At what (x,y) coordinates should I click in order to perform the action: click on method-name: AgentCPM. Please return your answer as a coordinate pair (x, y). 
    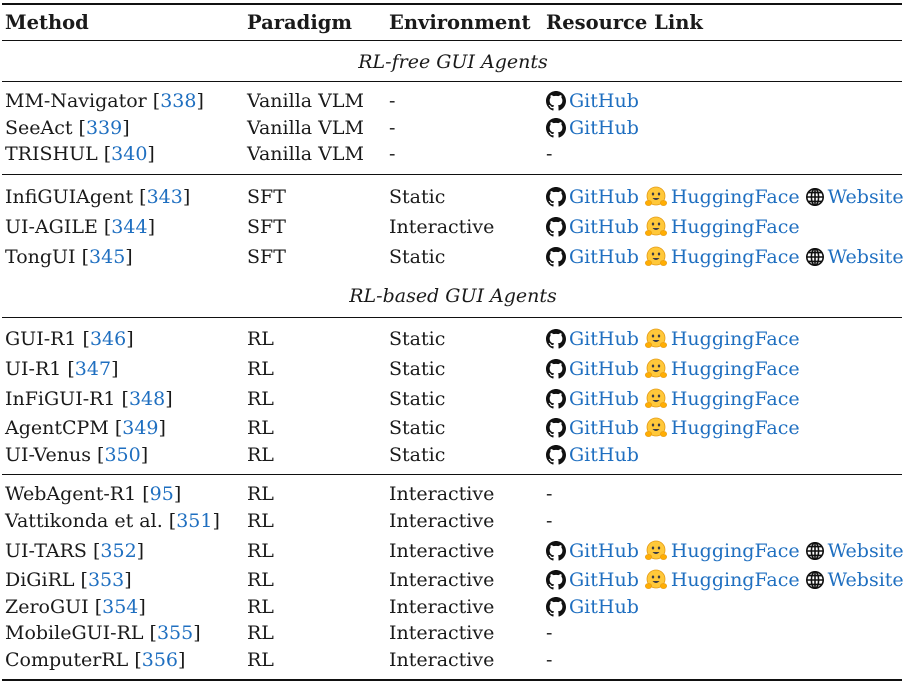
    Looking at the image, I should click on (57, 428).